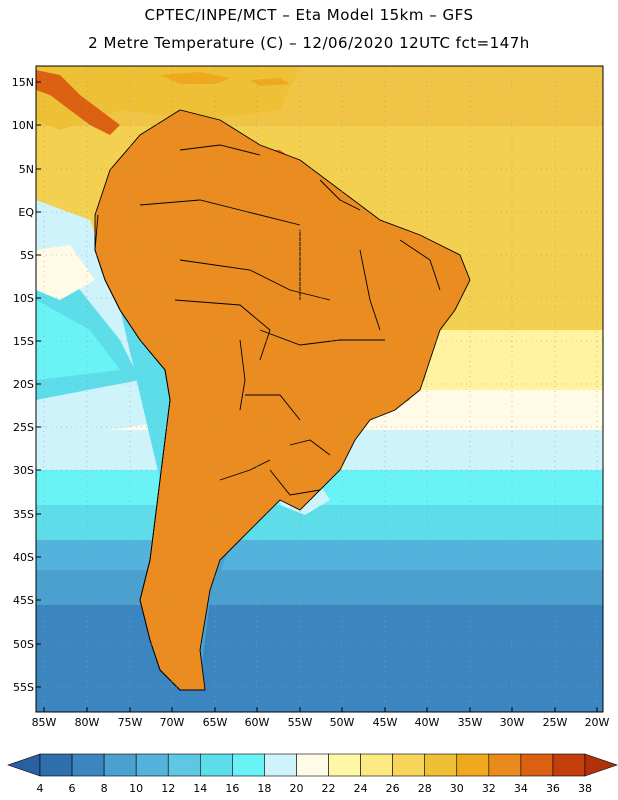 The width and height of the screenshot is (618, 800). I want to click on colorbar-label: 36, so click(552, 788).